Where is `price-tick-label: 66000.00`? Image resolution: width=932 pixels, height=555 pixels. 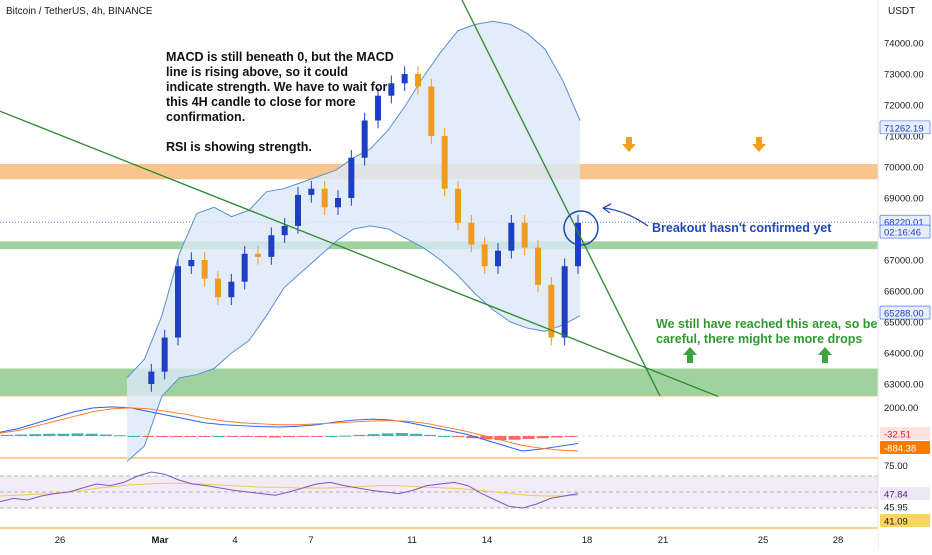
price-tick-label: 66000.00 is located at coordinates (904, 292).